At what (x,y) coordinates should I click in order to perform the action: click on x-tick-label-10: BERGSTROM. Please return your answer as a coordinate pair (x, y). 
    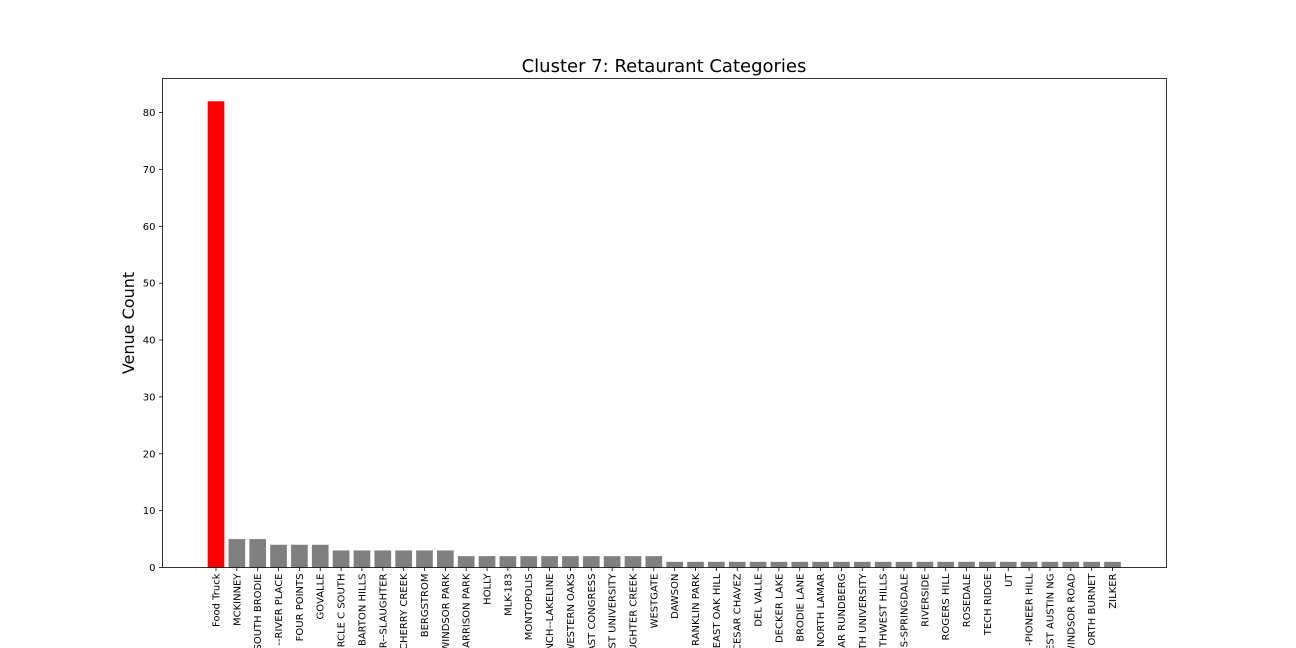
    Looking at the image, I should click on (425, 606).